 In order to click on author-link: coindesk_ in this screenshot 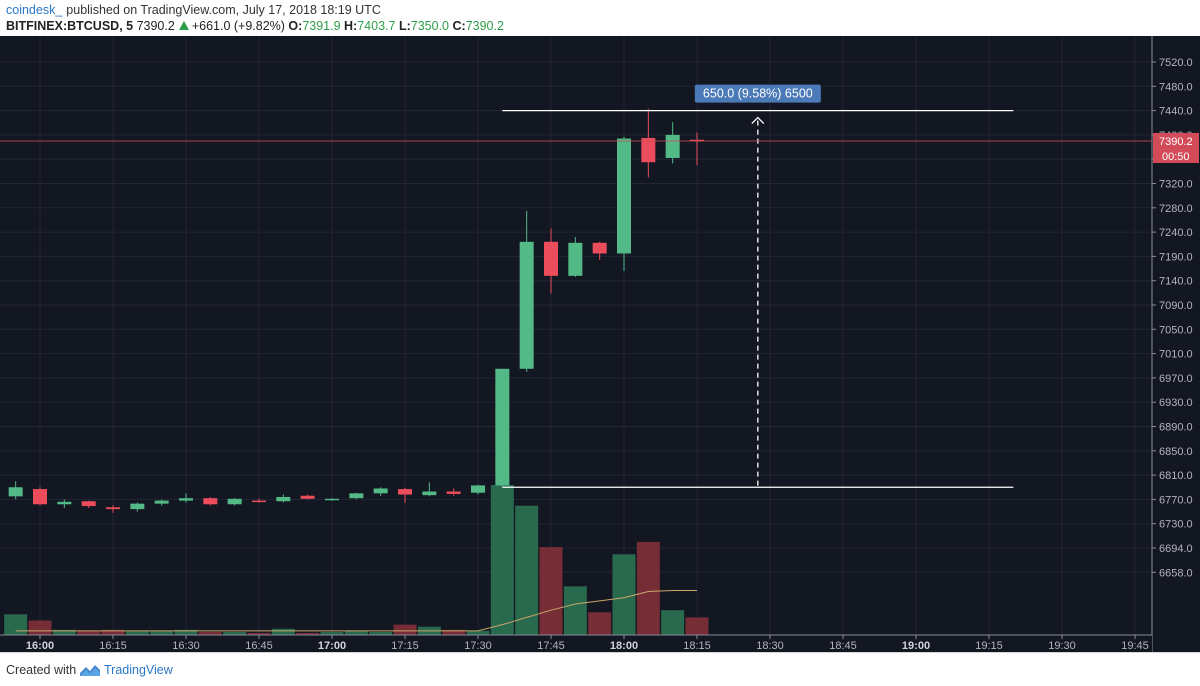, I will do `click(34, 10)`.